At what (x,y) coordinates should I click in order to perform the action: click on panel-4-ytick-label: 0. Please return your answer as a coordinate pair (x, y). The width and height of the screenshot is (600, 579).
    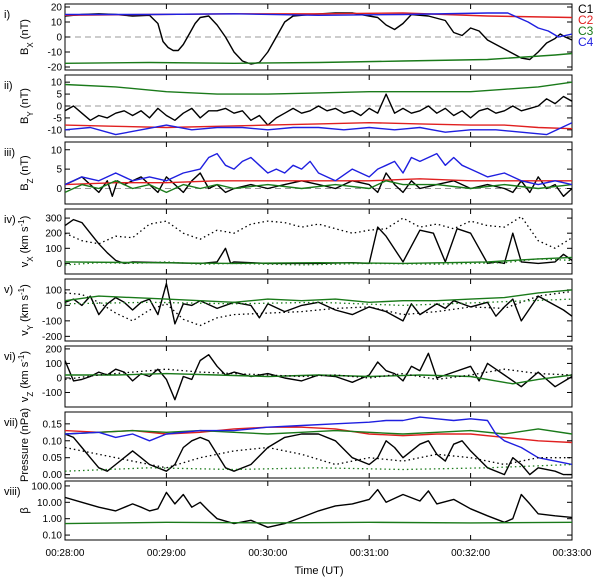
    Looking at the image, I should click on (59, 264).